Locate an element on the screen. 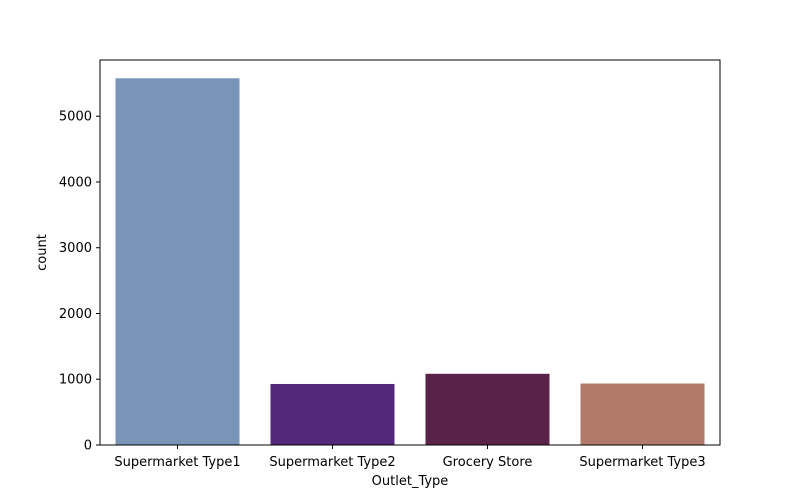 This screenshot has height=504, width=800. x-tick-label: Supermarket Type1 is located at coordinates (177, 462).